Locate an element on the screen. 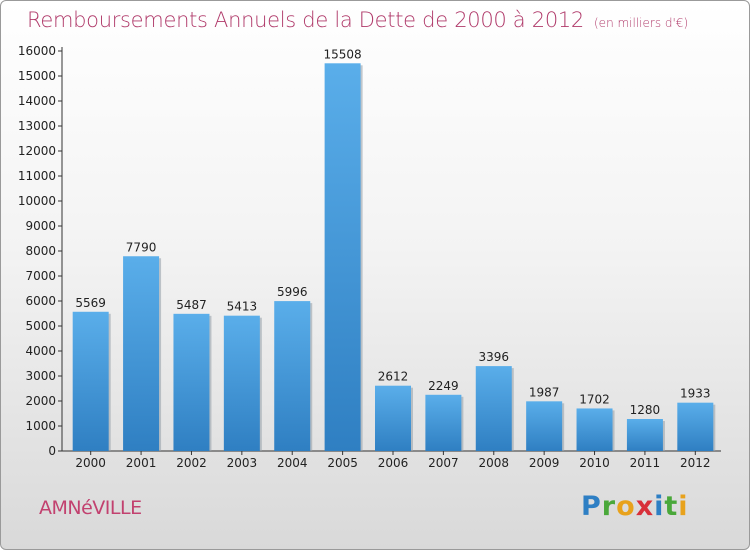  proxiti-logo: Proxiti is located at coordinates (635, 506).